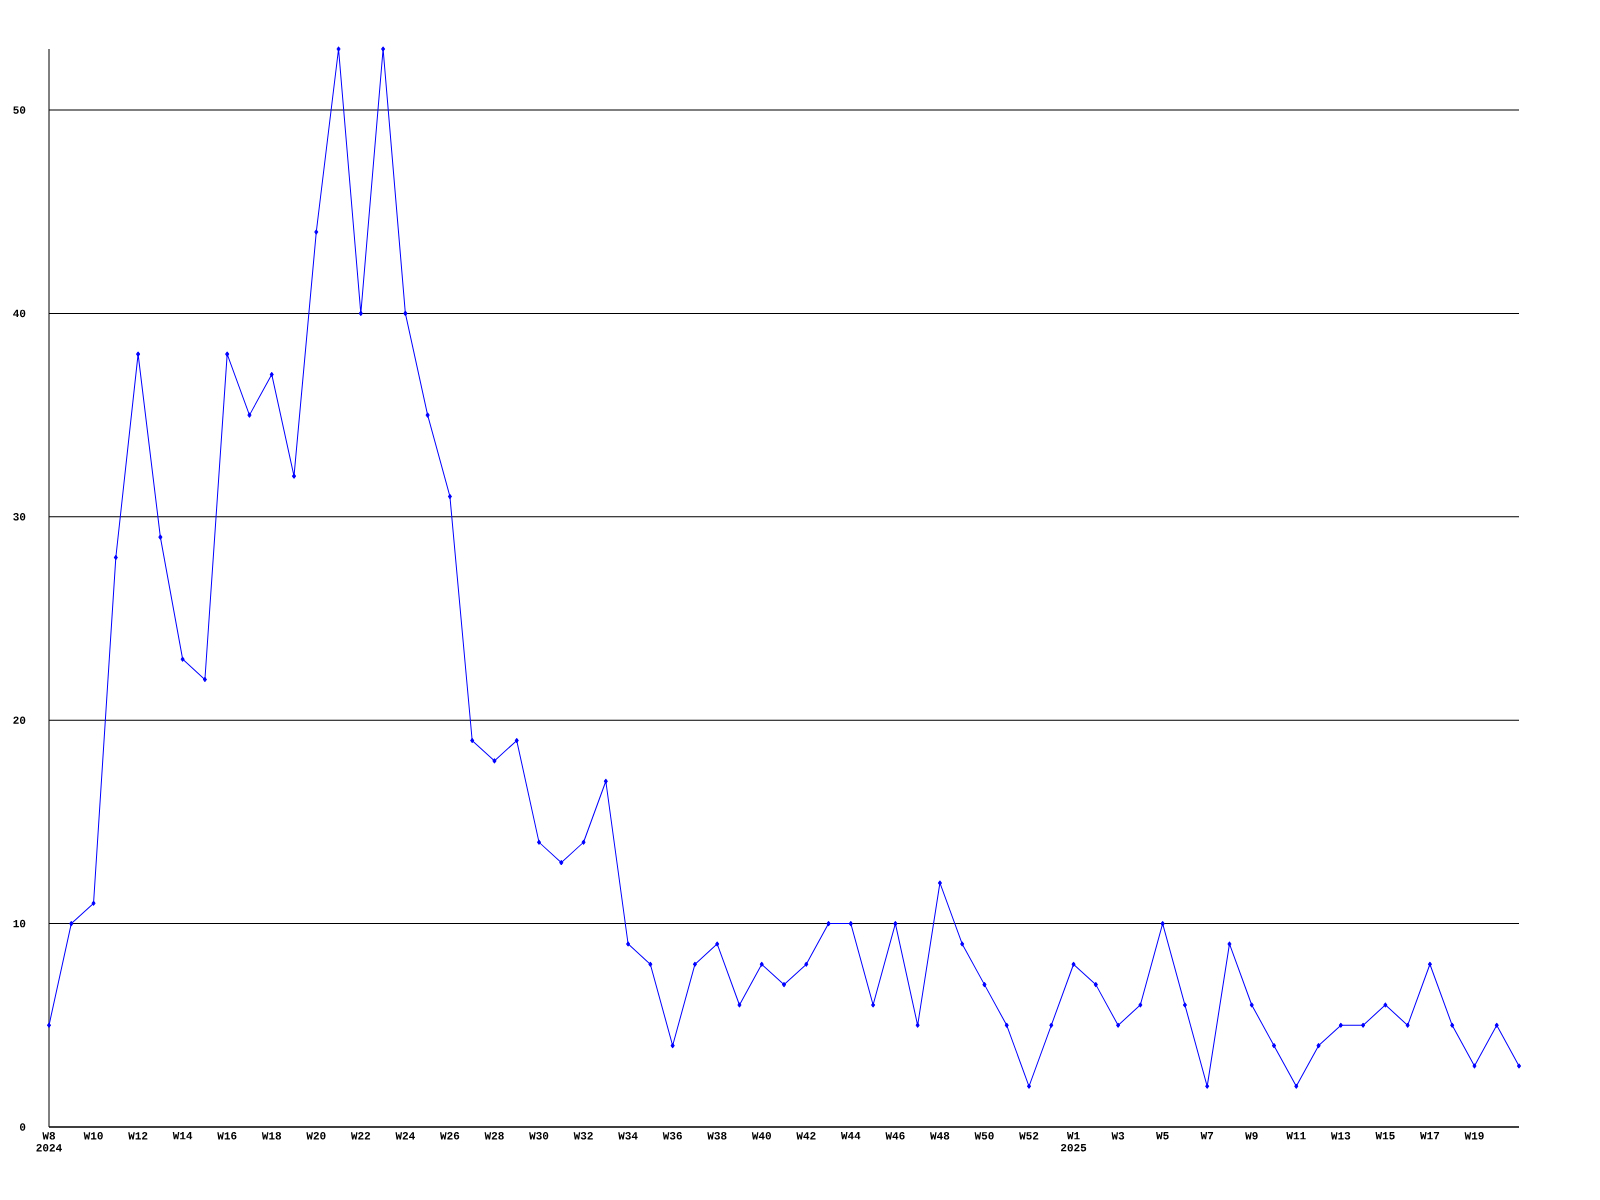  What do you see at coordinates (1385, 1136) in the screenshot?
I see `x-tick-label: W15` at bounding box center [1385, 1136].